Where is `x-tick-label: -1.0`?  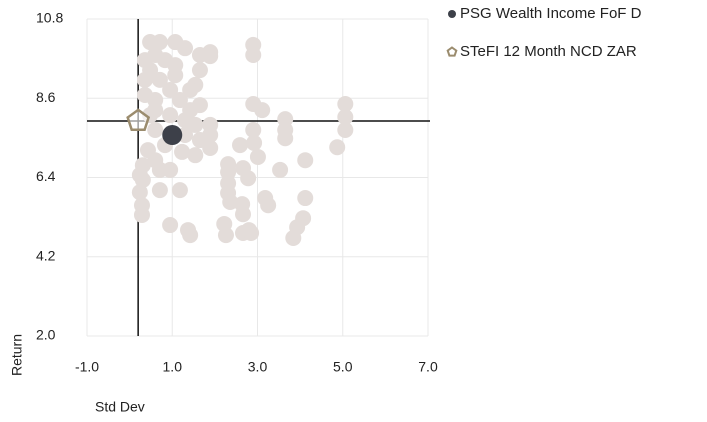 x-tick-label: -1.0 is located at coordinates (87, 367).